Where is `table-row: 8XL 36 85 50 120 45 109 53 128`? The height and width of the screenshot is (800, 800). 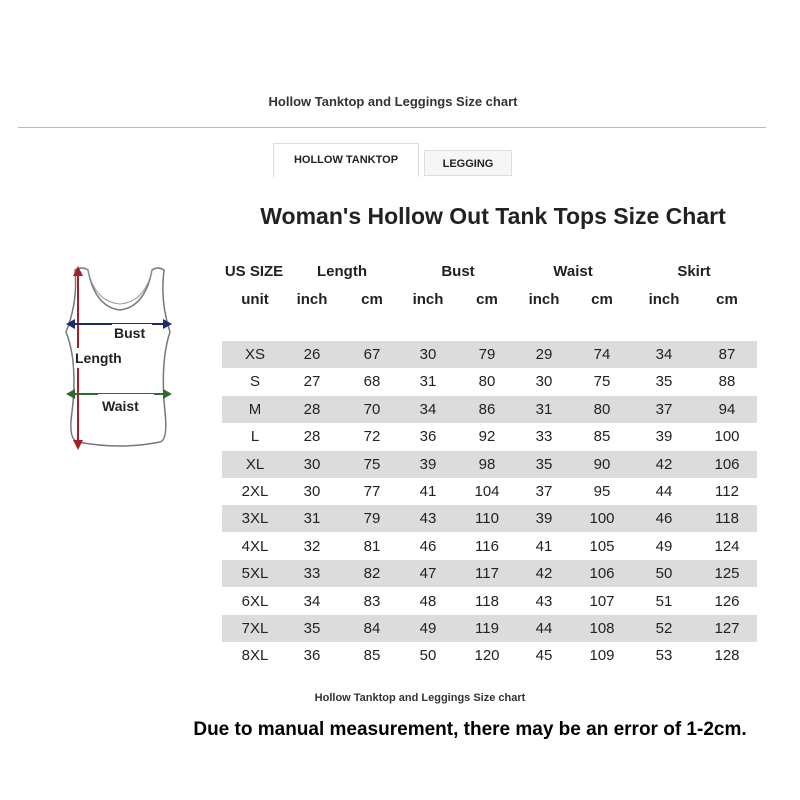
table-row: 8XL 36 85 50 120 45 109 53 128 is located at coordinates (489, 655).